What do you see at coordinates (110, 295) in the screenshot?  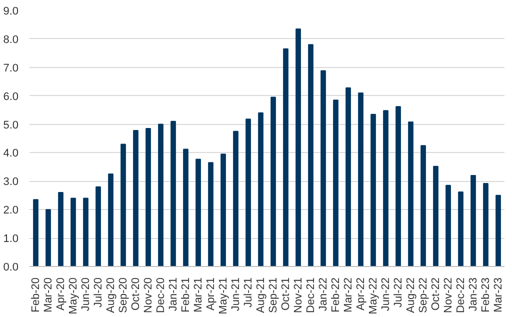 I see `x-tick-label: Aug-20` at bounding box center [110, 295].